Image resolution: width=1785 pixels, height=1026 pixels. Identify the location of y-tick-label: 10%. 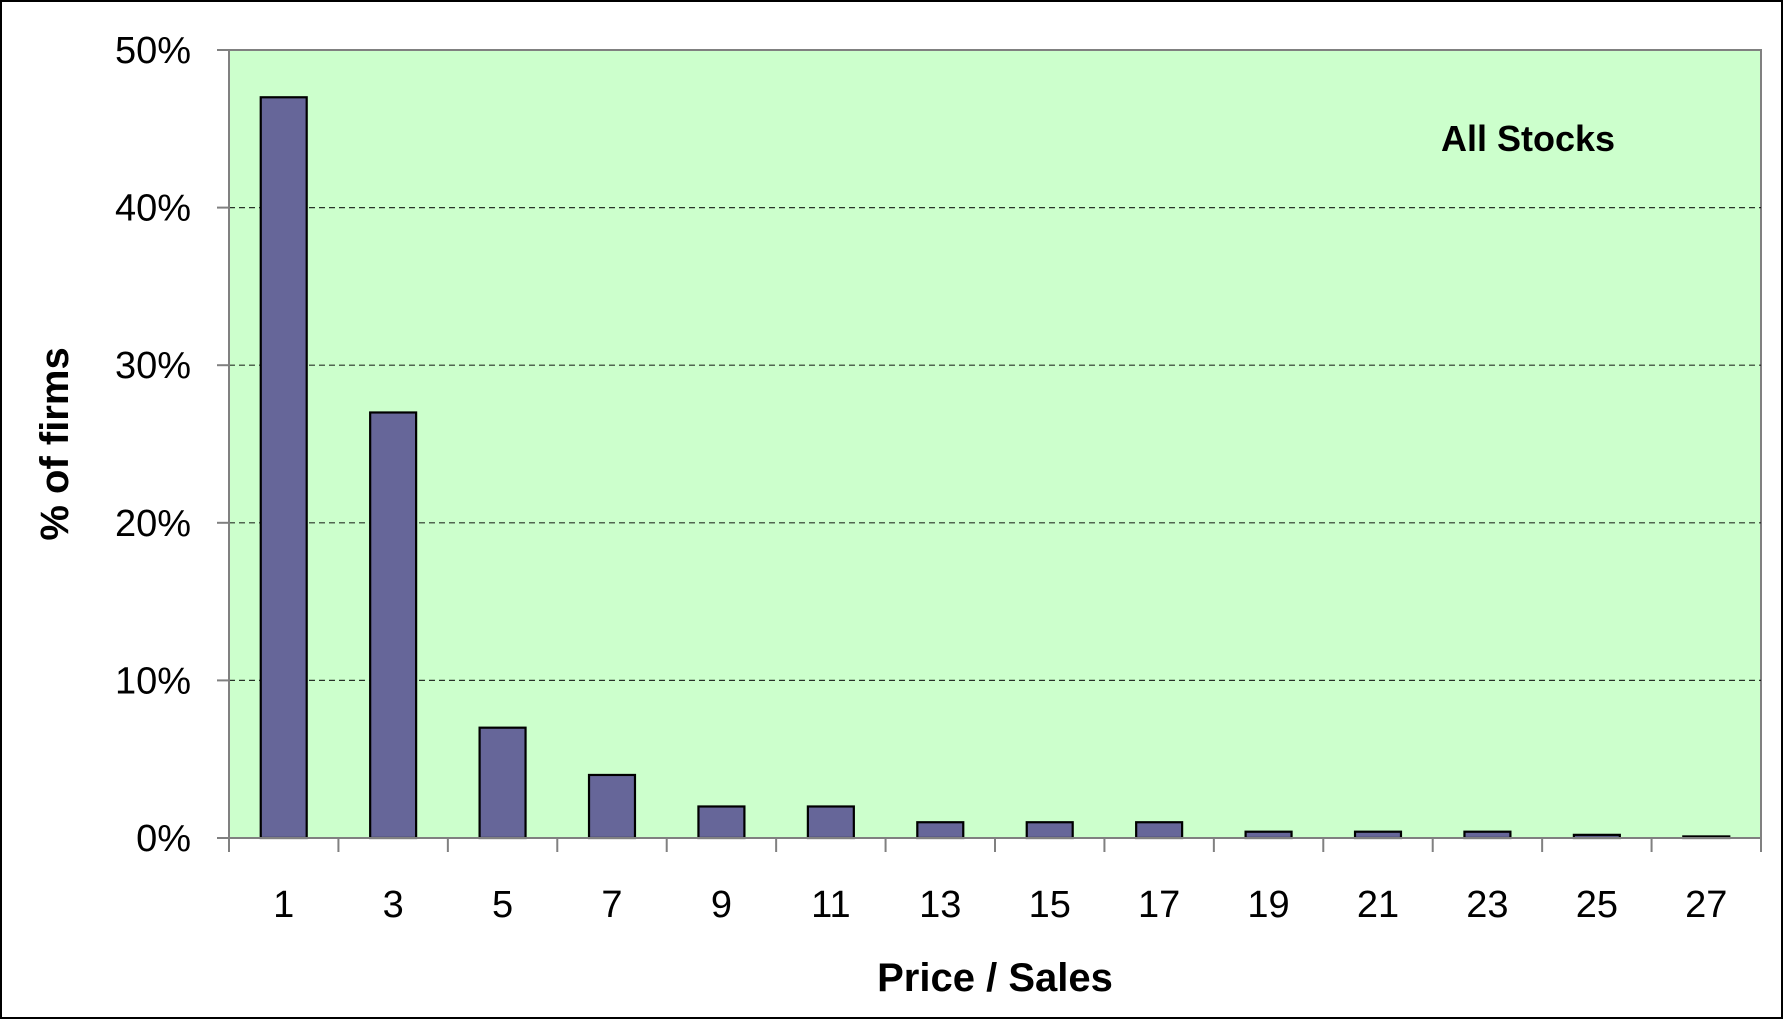
(153, 681).